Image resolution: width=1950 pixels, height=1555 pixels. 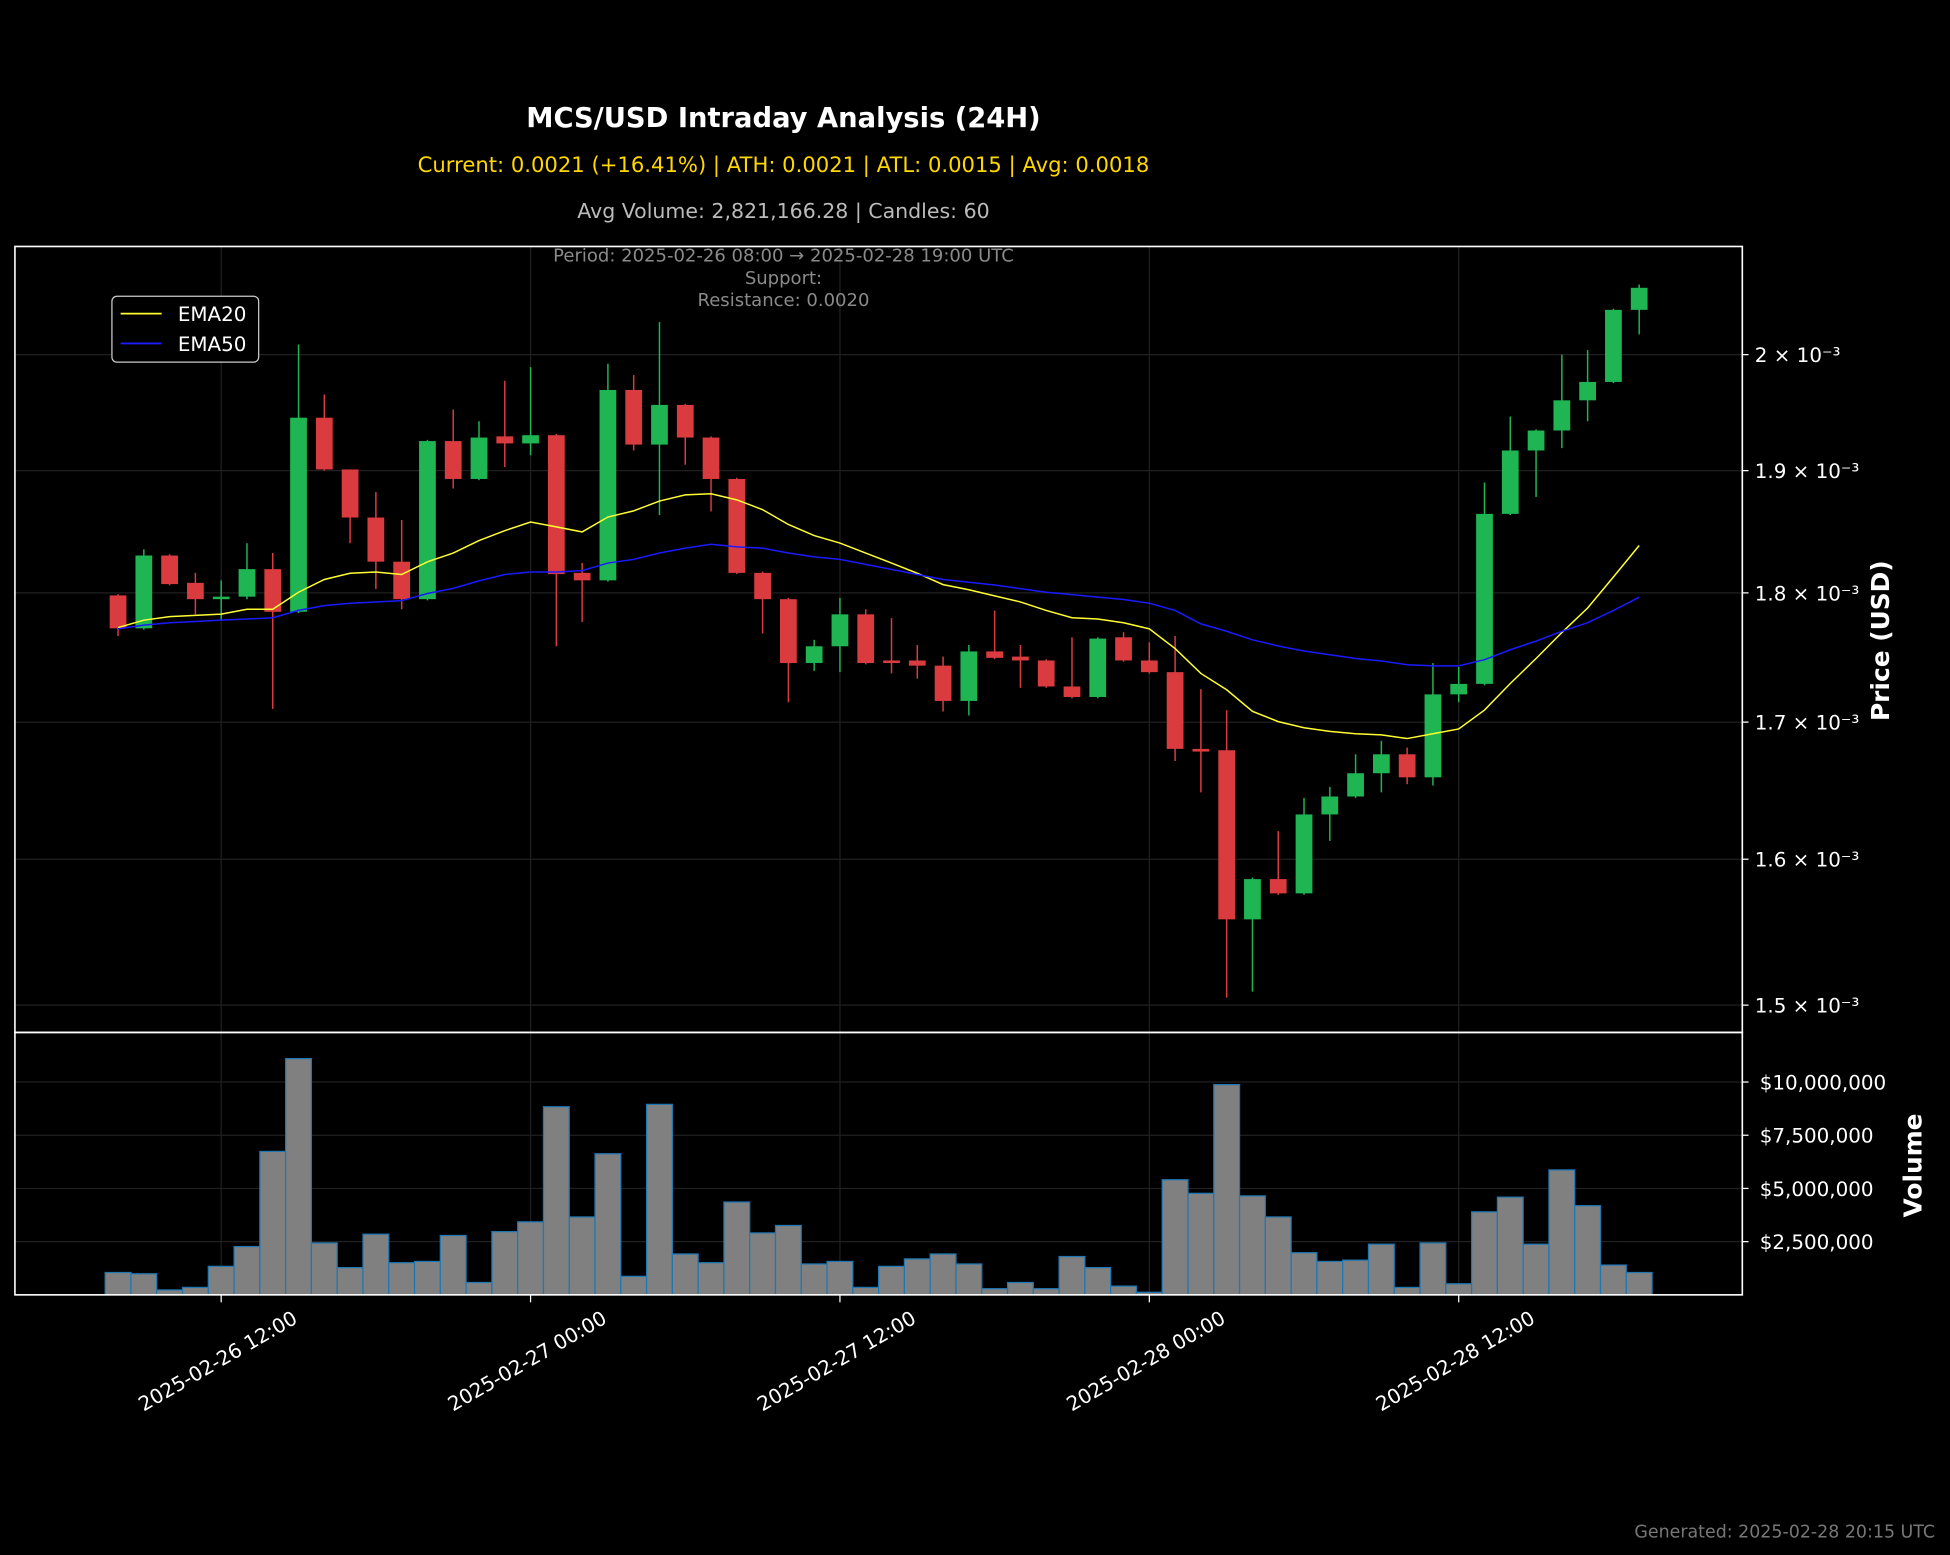 I want to click on legend-label: EMA20, so click(x=212, y=314).